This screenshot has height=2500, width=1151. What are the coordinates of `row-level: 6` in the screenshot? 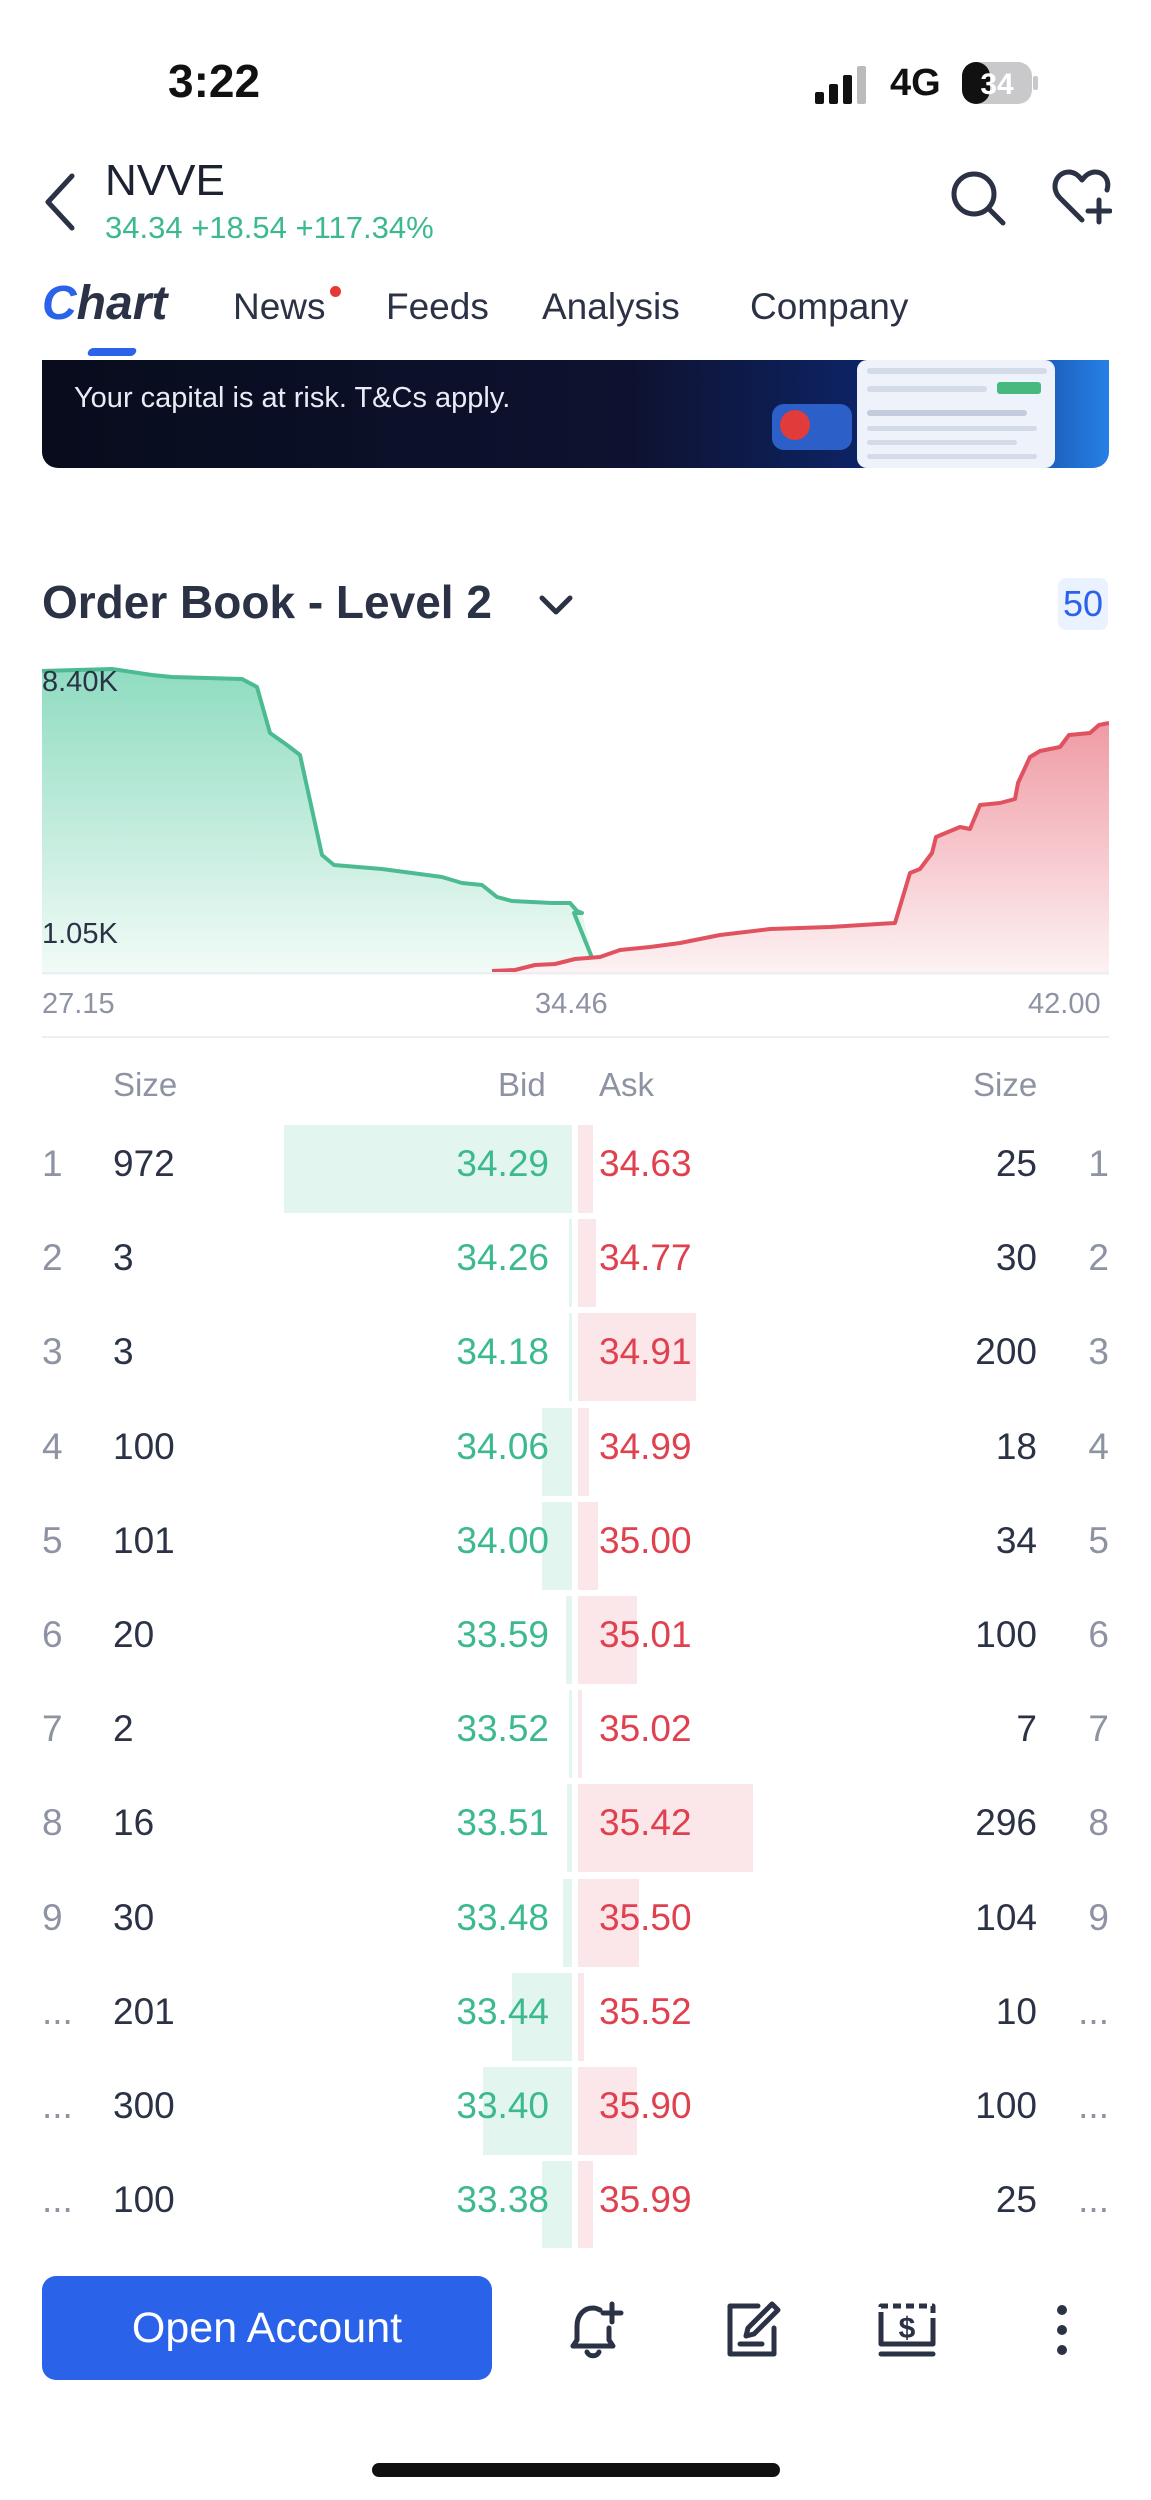 It's located at (52, 1634).